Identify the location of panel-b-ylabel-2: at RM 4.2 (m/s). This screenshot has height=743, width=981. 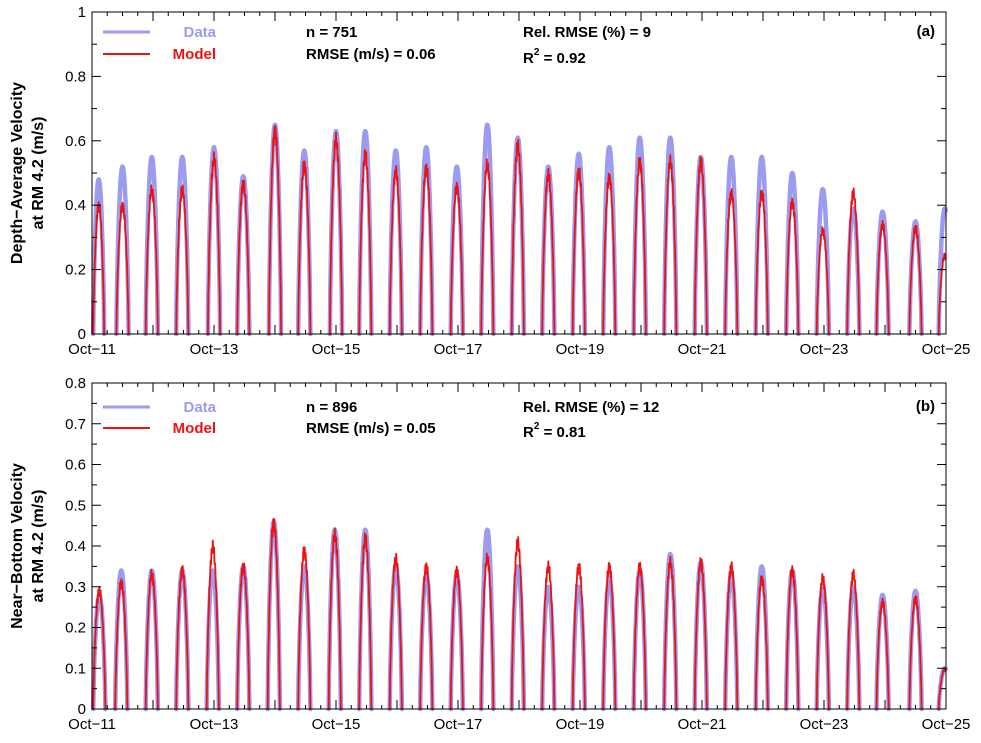
(38, 546).